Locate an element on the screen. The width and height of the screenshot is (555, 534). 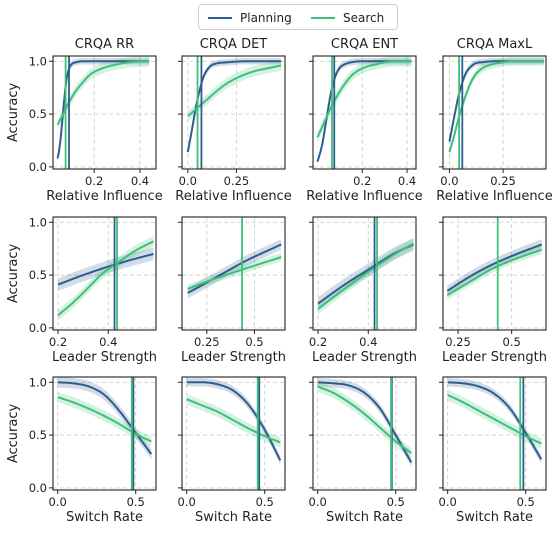
legend-swatch-search is located at coordinates (323, 18).